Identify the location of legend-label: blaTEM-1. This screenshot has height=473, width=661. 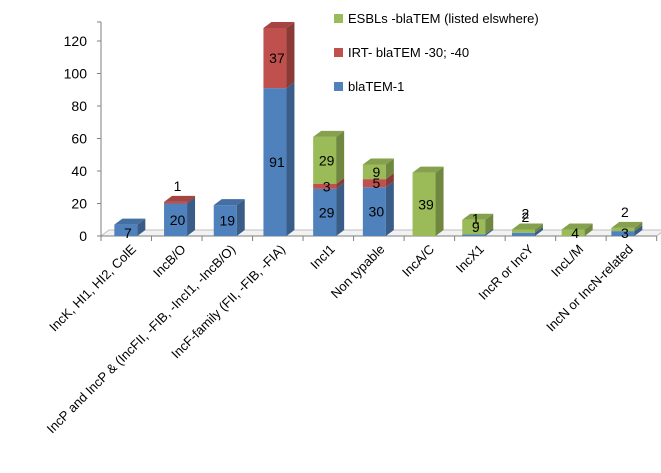
(376, 86).